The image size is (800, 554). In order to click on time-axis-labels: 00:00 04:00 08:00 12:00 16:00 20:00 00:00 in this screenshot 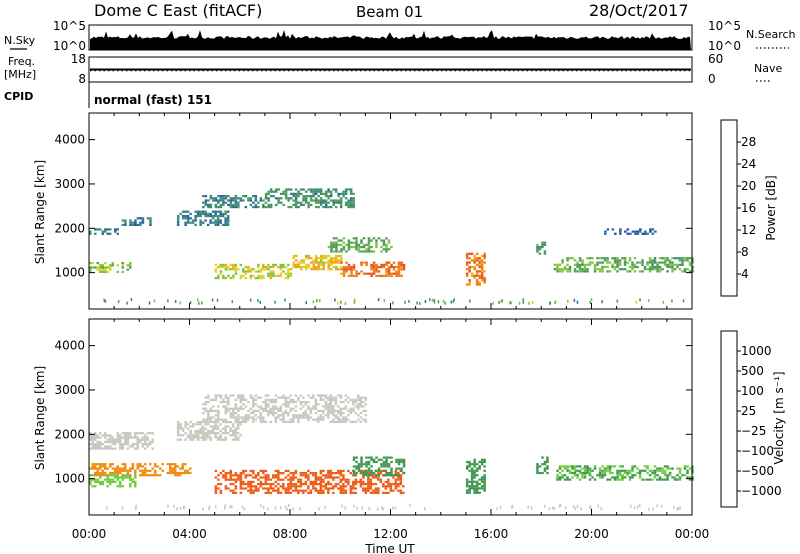, I will do `click(391, 534)`.